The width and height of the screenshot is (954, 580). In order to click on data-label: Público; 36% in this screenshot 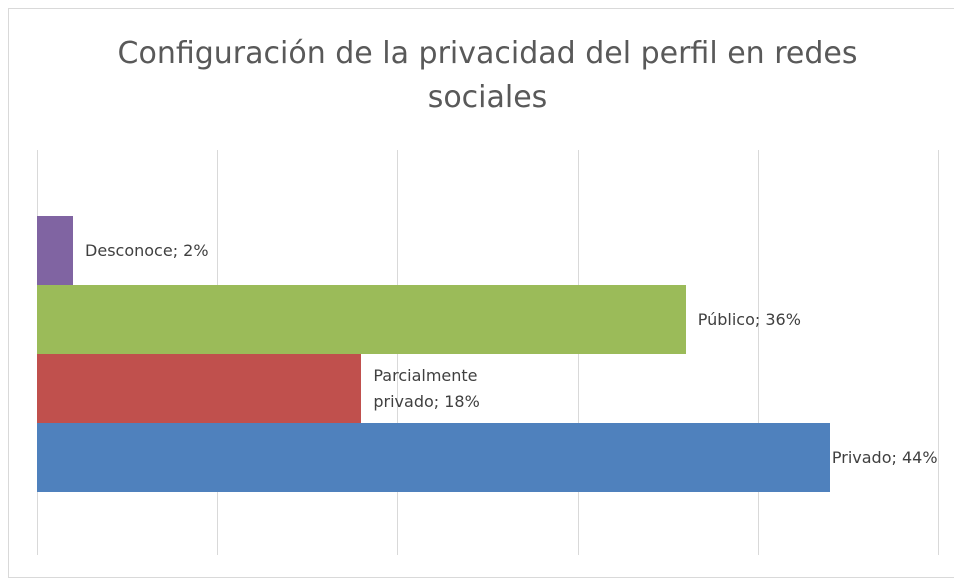, I will do `click(749, 319)`.